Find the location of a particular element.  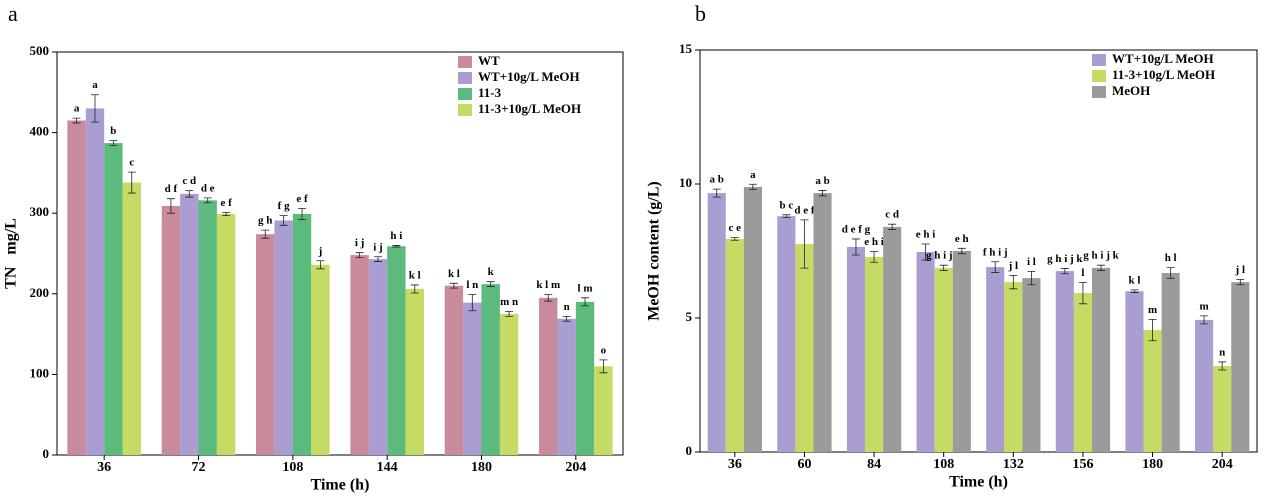

significance-label: b c is located at coordinates (786, 205).